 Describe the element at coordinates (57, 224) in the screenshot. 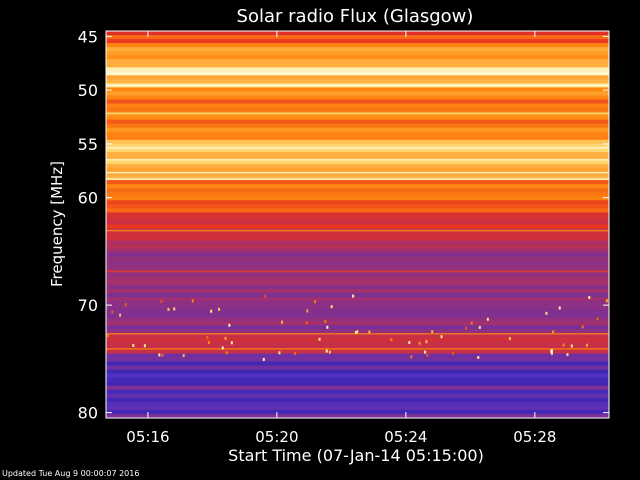

I see `y-axis-label: Frequency [MHz]` at that location.